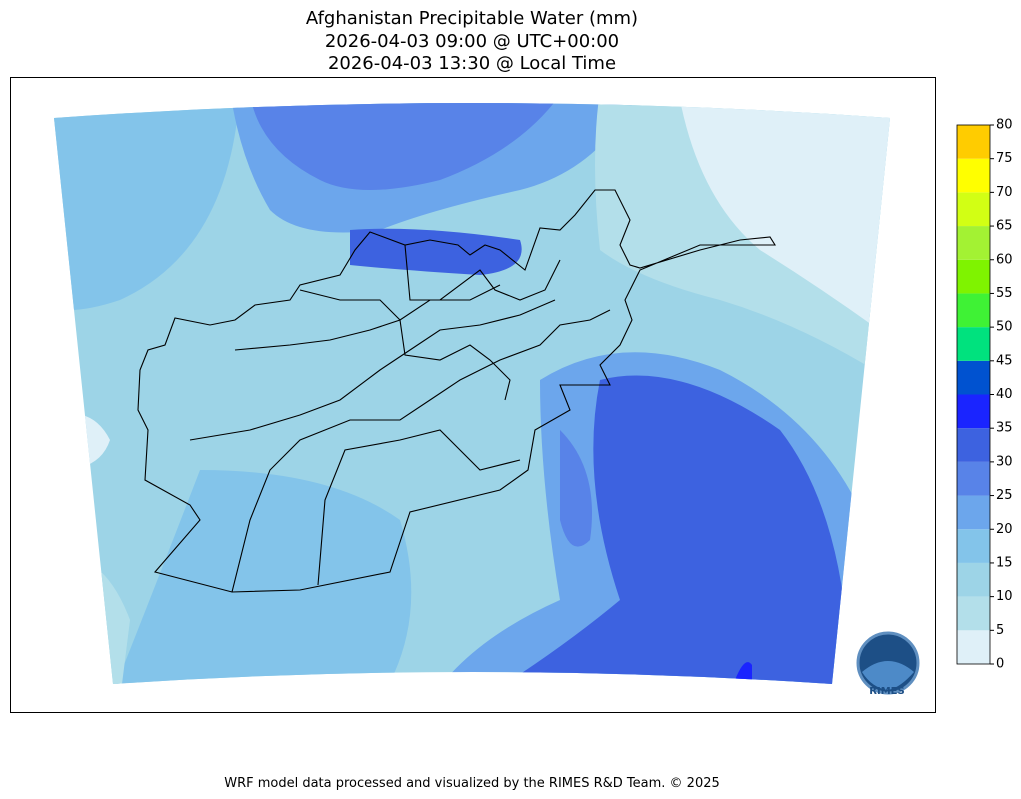  Describe the element at coordinates (1004, 293) in the screenshot. I see `colorbar-tick-label: 55` at that location.